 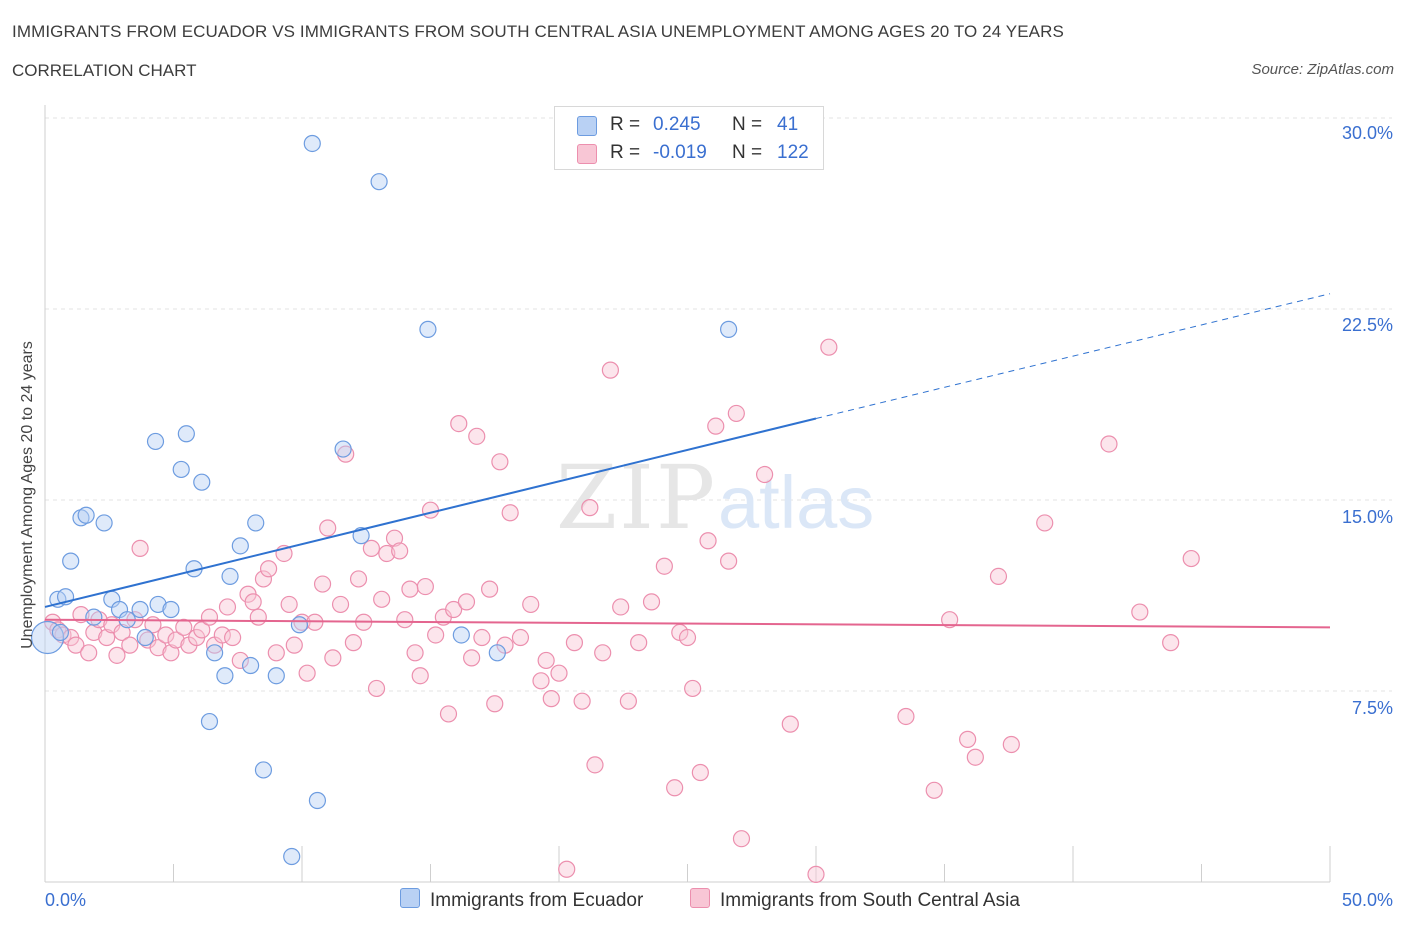 What do you see at coordinates (747, 152) in the screenshot?
I see `legend-n-label: N =` at bounding box center [747, 152].